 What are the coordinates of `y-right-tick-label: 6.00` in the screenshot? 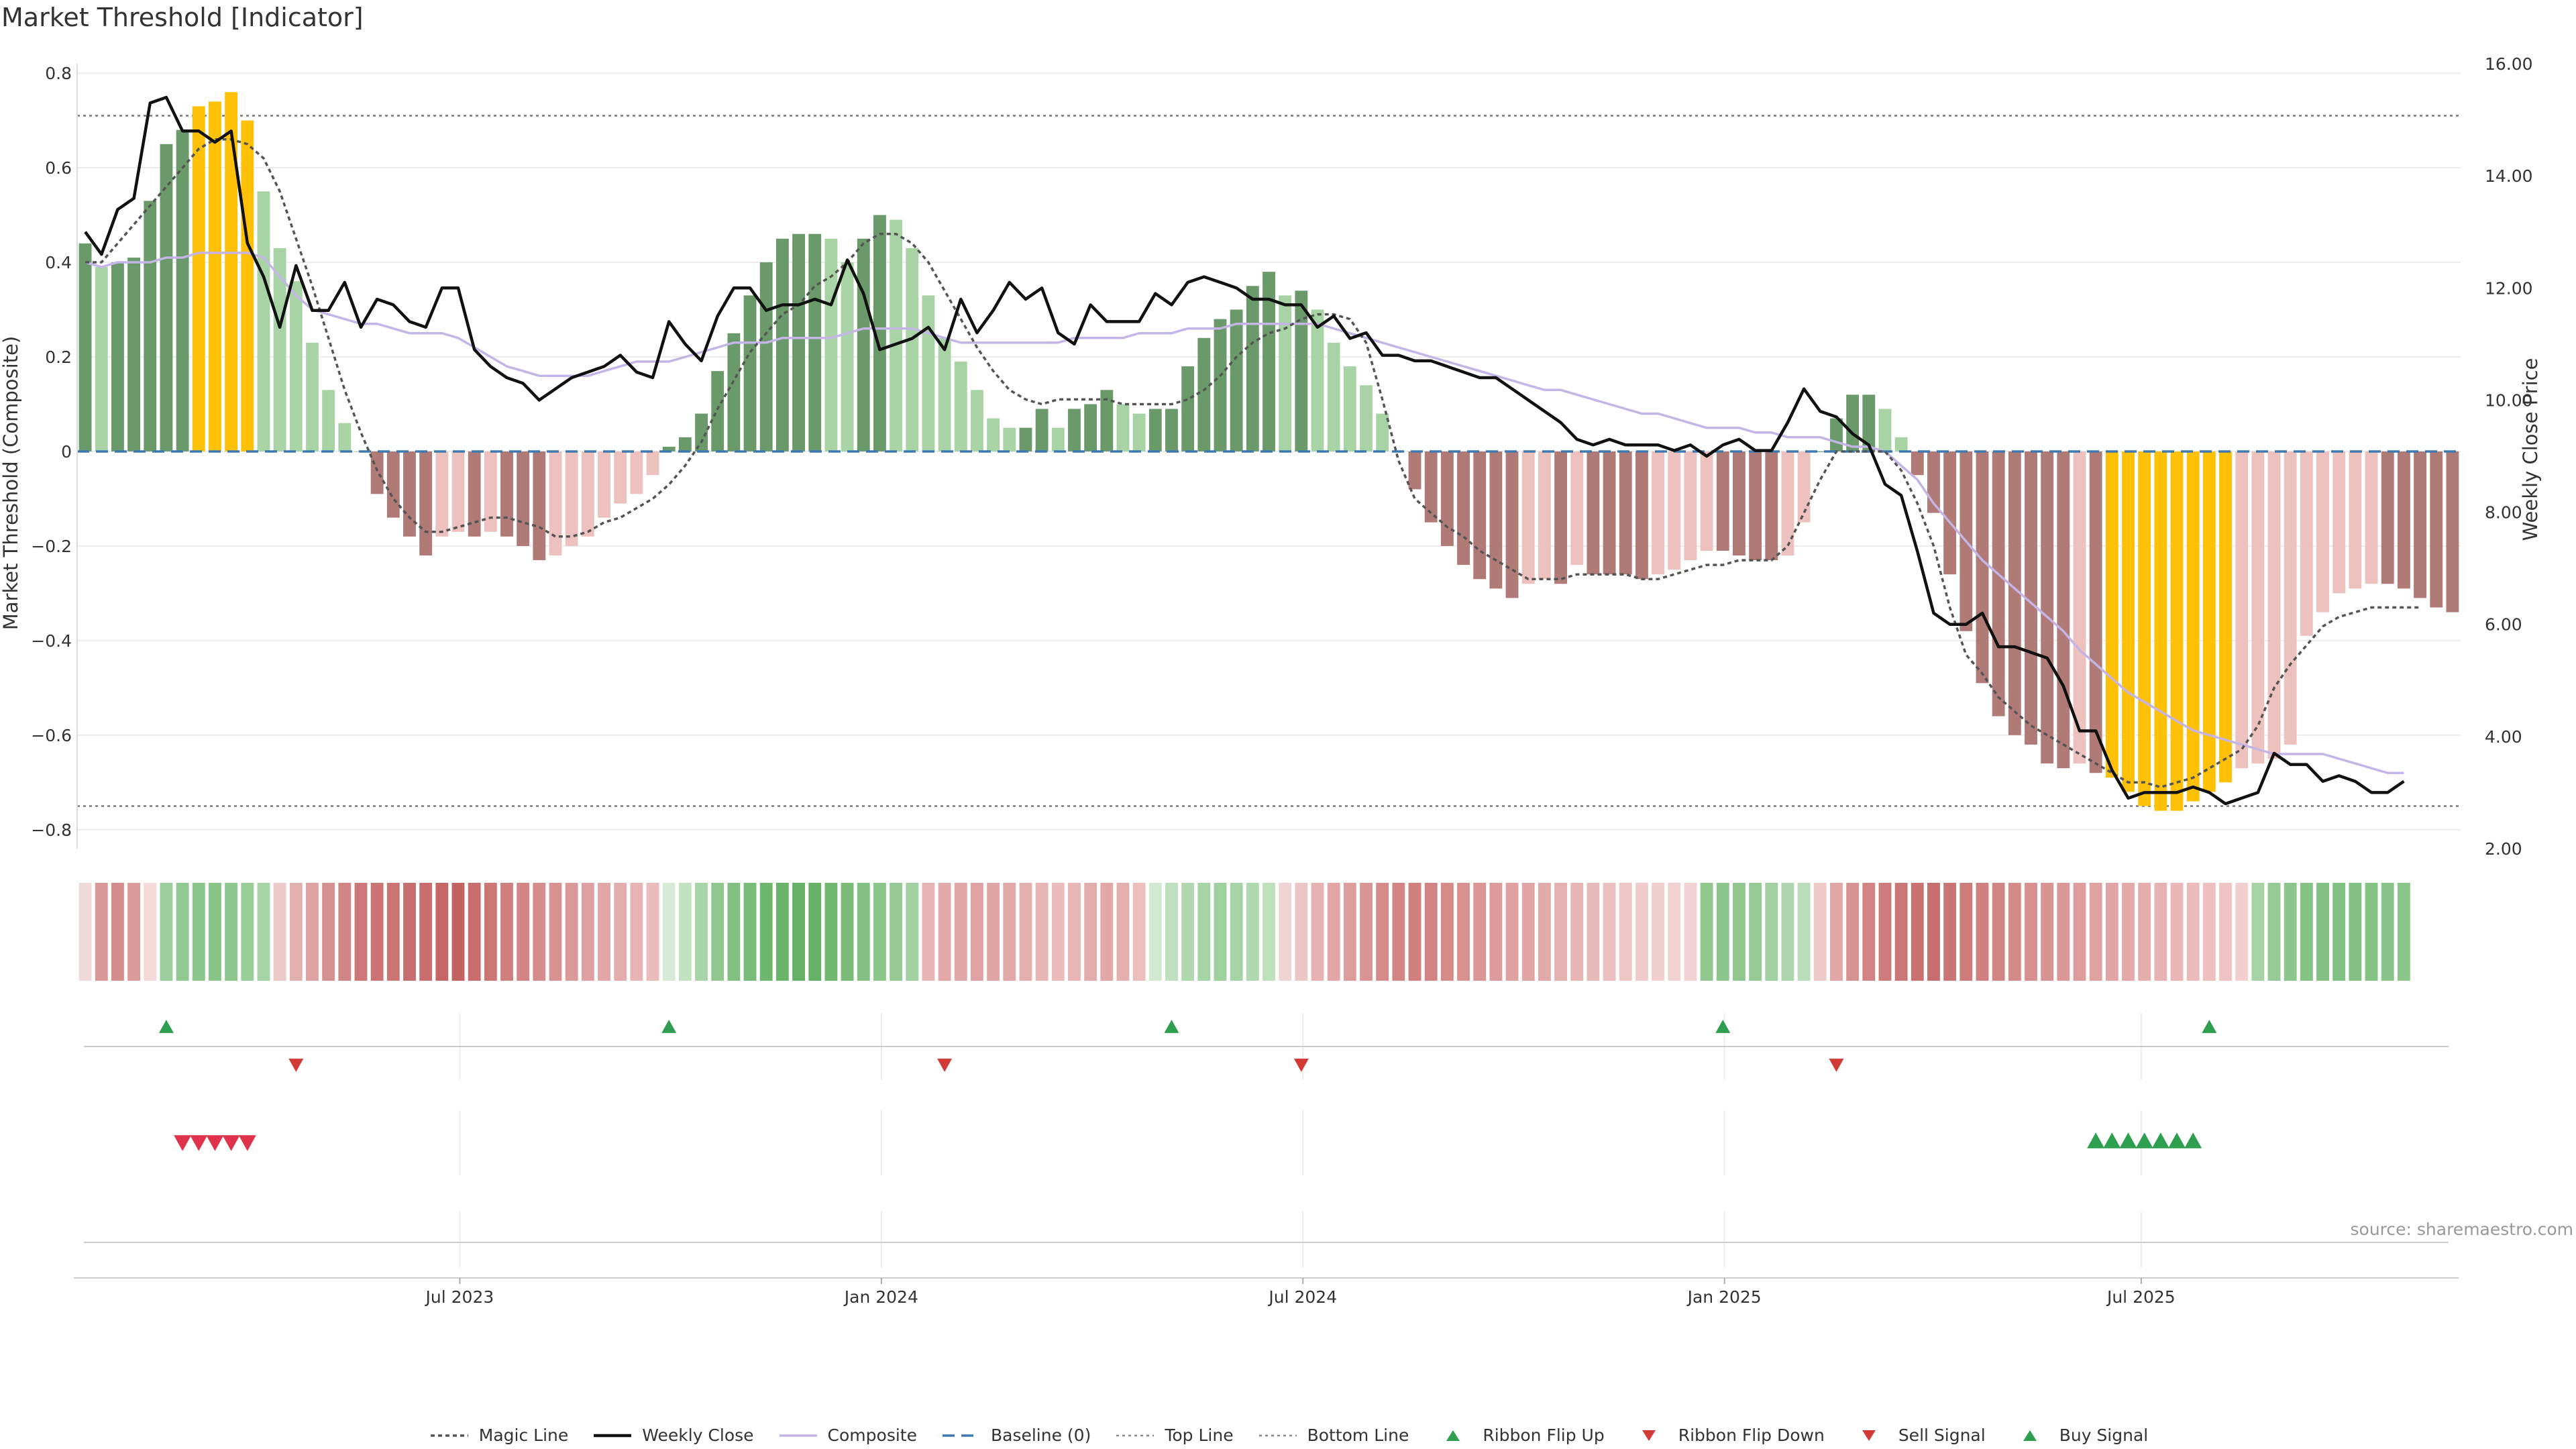 It's located at (2503, 625).